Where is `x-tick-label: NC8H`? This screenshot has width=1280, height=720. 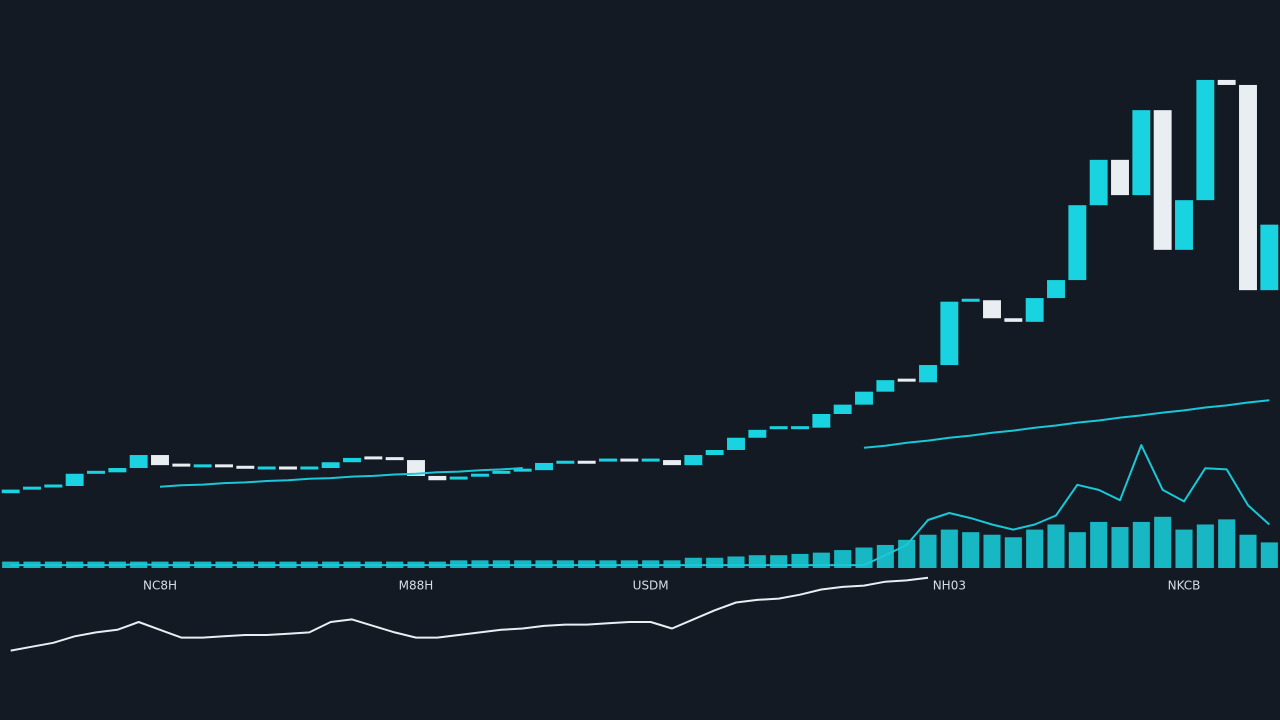 x-tick-label: NC8H is located at coordinates (160, 586).